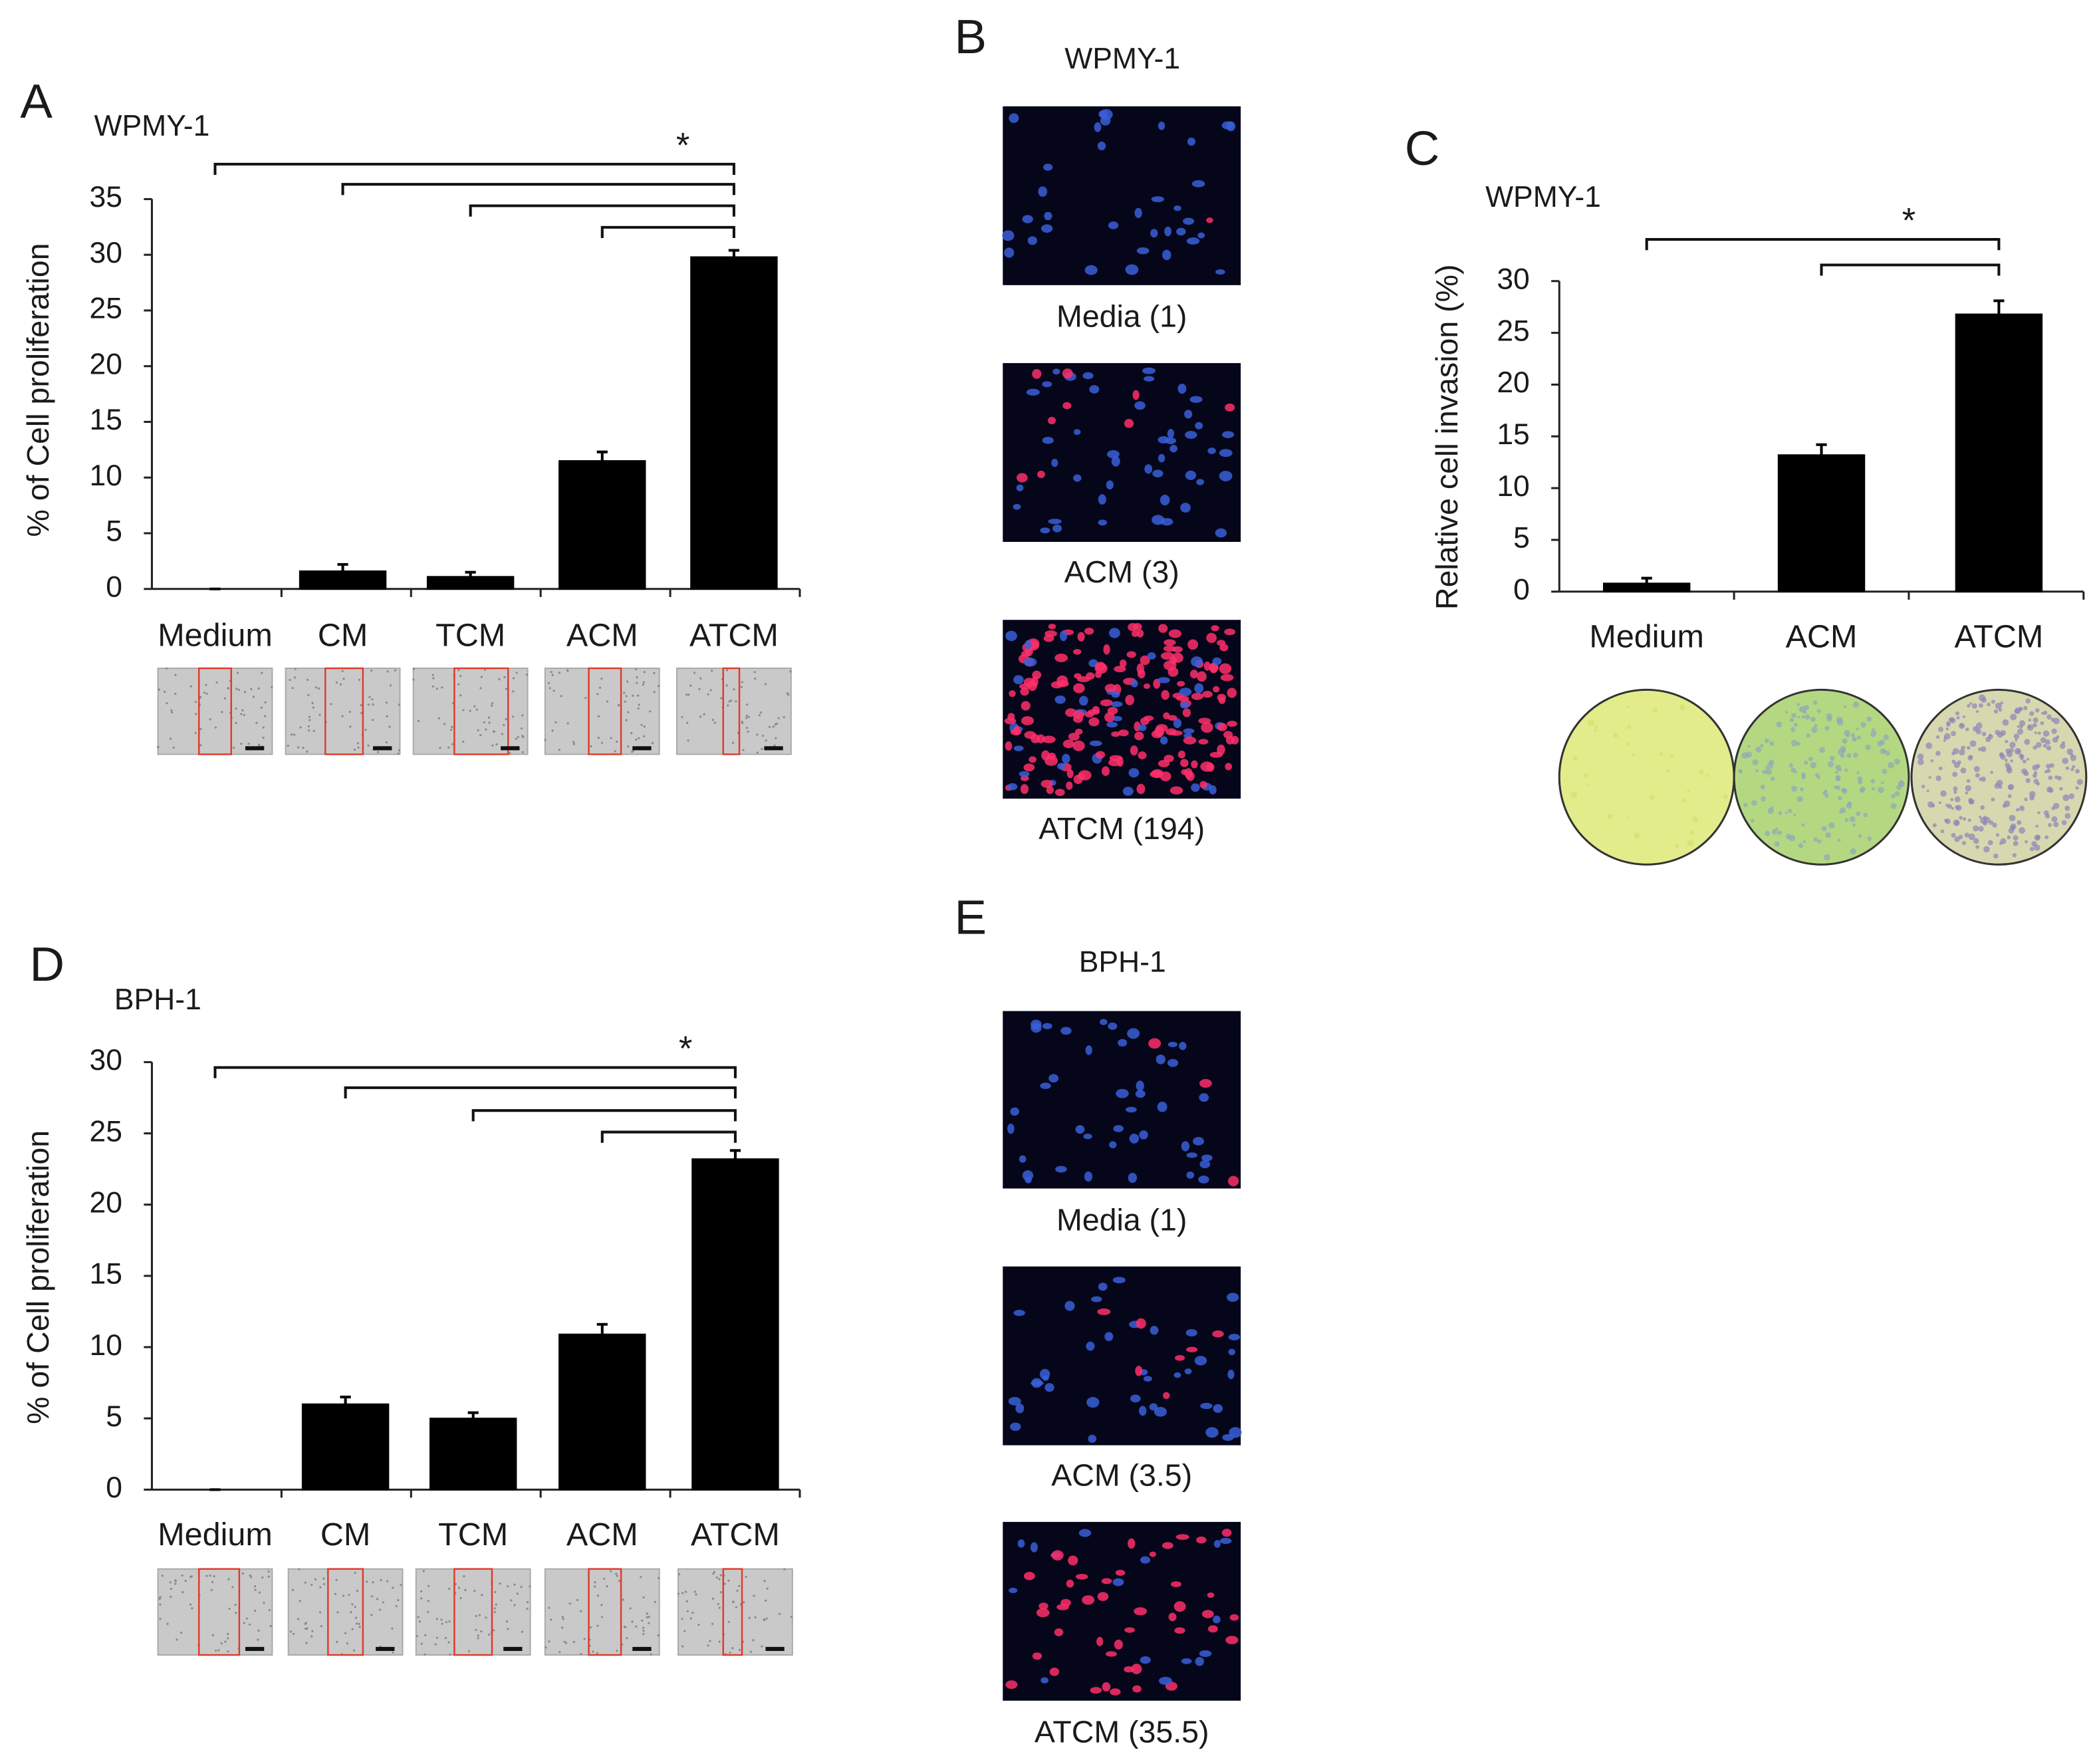 The image size is (2097, 1764). What do you see at coordinates (1447, 437) in the screenshot?
I see `y-axis-label: Relative cell invasion (%)` at bounding box center [1447, 437].